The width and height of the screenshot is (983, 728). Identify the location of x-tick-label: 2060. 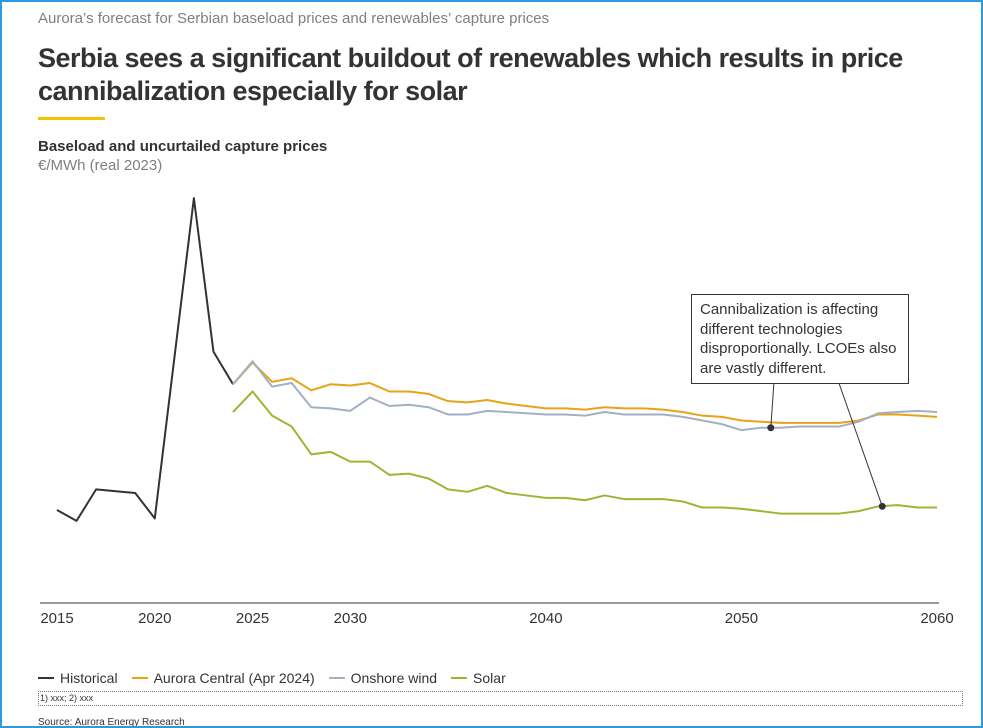
(936, 618).